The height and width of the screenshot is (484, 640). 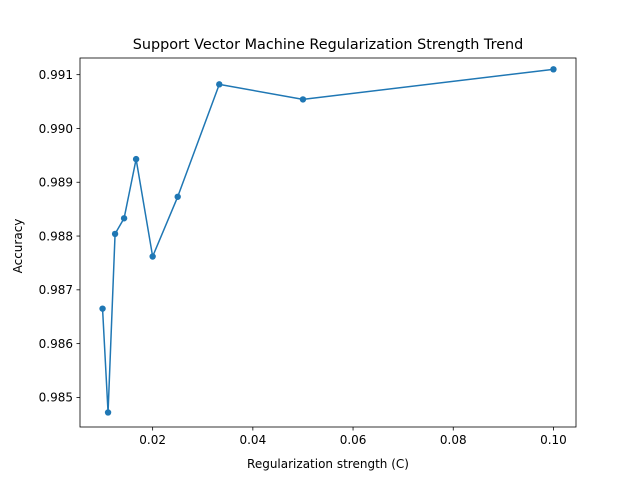 What do you see at coordinates (56, 75) in the screenshot?
I see `y-tick-label: 0.991` at bounding box center [56, 75].